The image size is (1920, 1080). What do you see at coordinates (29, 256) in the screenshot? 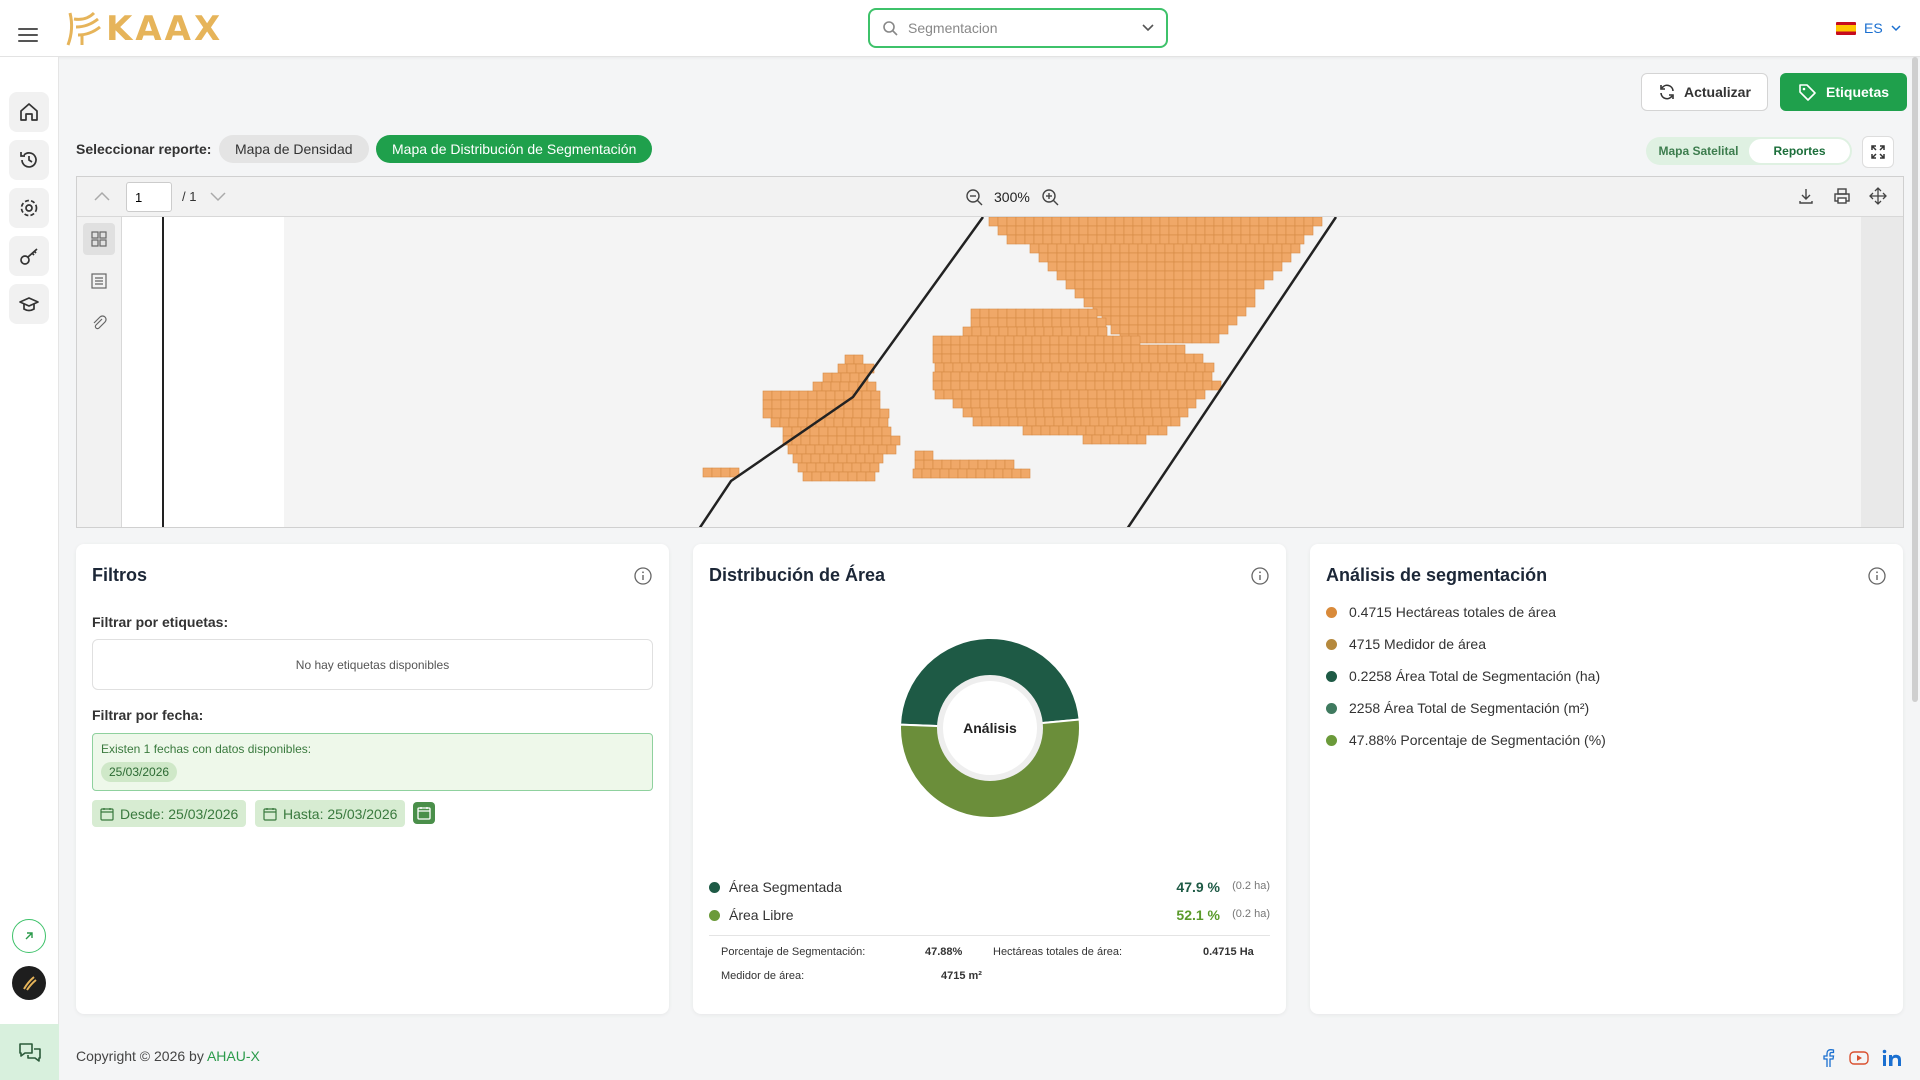
I see `sidebar-item-keys` at bounding box center [29, 256].